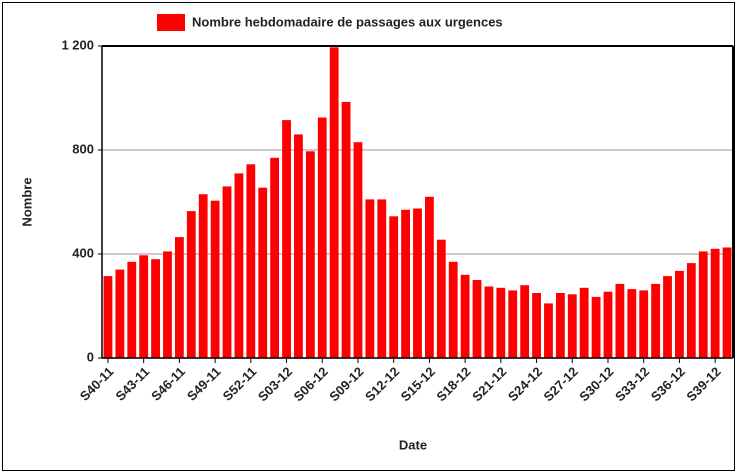 Image resolution: width=738 pixels, height=474 pixels. Describe the element at coordinates (83, 148) in the screenshot. I see `y-tick-label: 800` at that location.